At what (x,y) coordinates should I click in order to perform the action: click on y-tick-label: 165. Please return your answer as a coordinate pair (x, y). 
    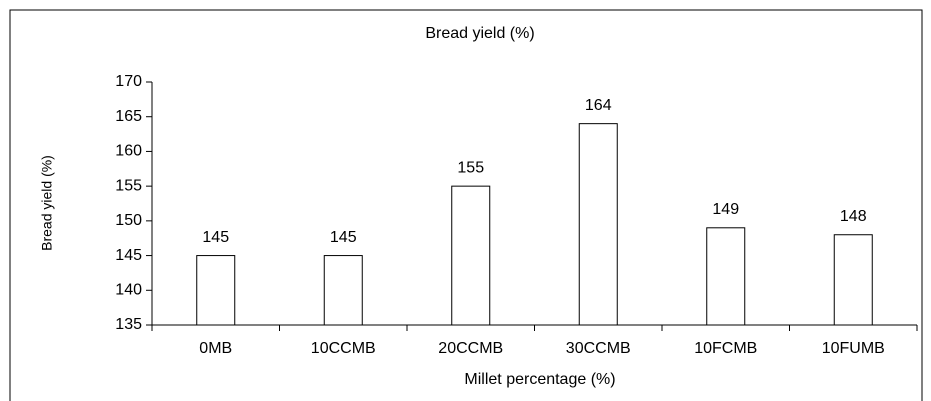
    Looking at the image, I should click on (128, 116).